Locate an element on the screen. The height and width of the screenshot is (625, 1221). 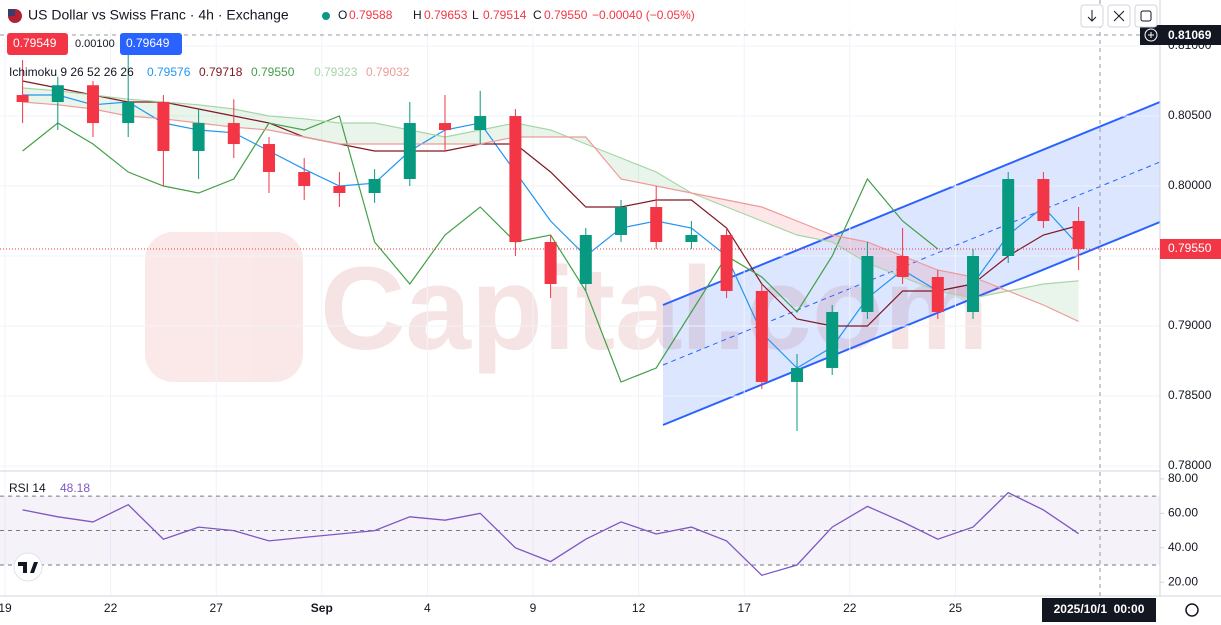
tv-logo is located at coordinates (28, 567).